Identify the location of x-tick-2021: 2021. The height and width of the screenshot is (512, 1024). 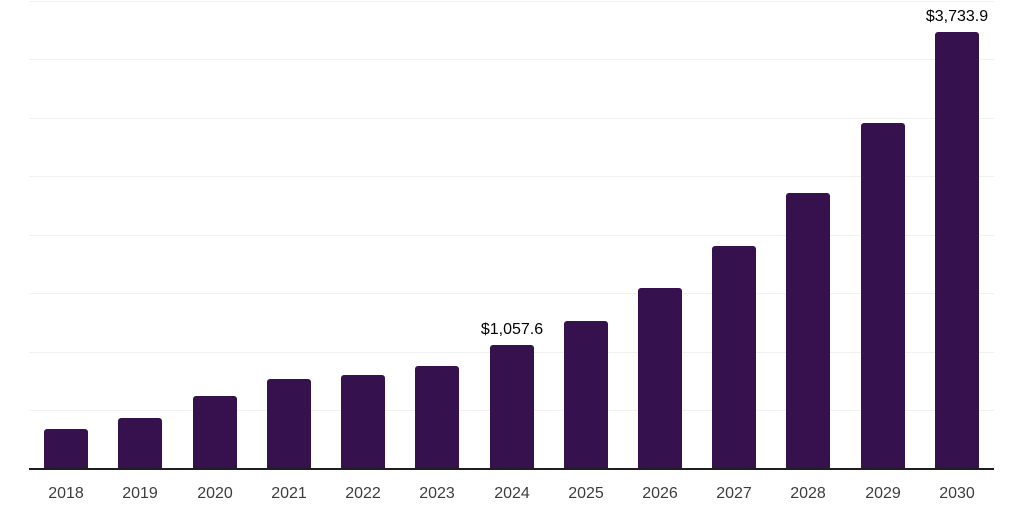
(289, 493).